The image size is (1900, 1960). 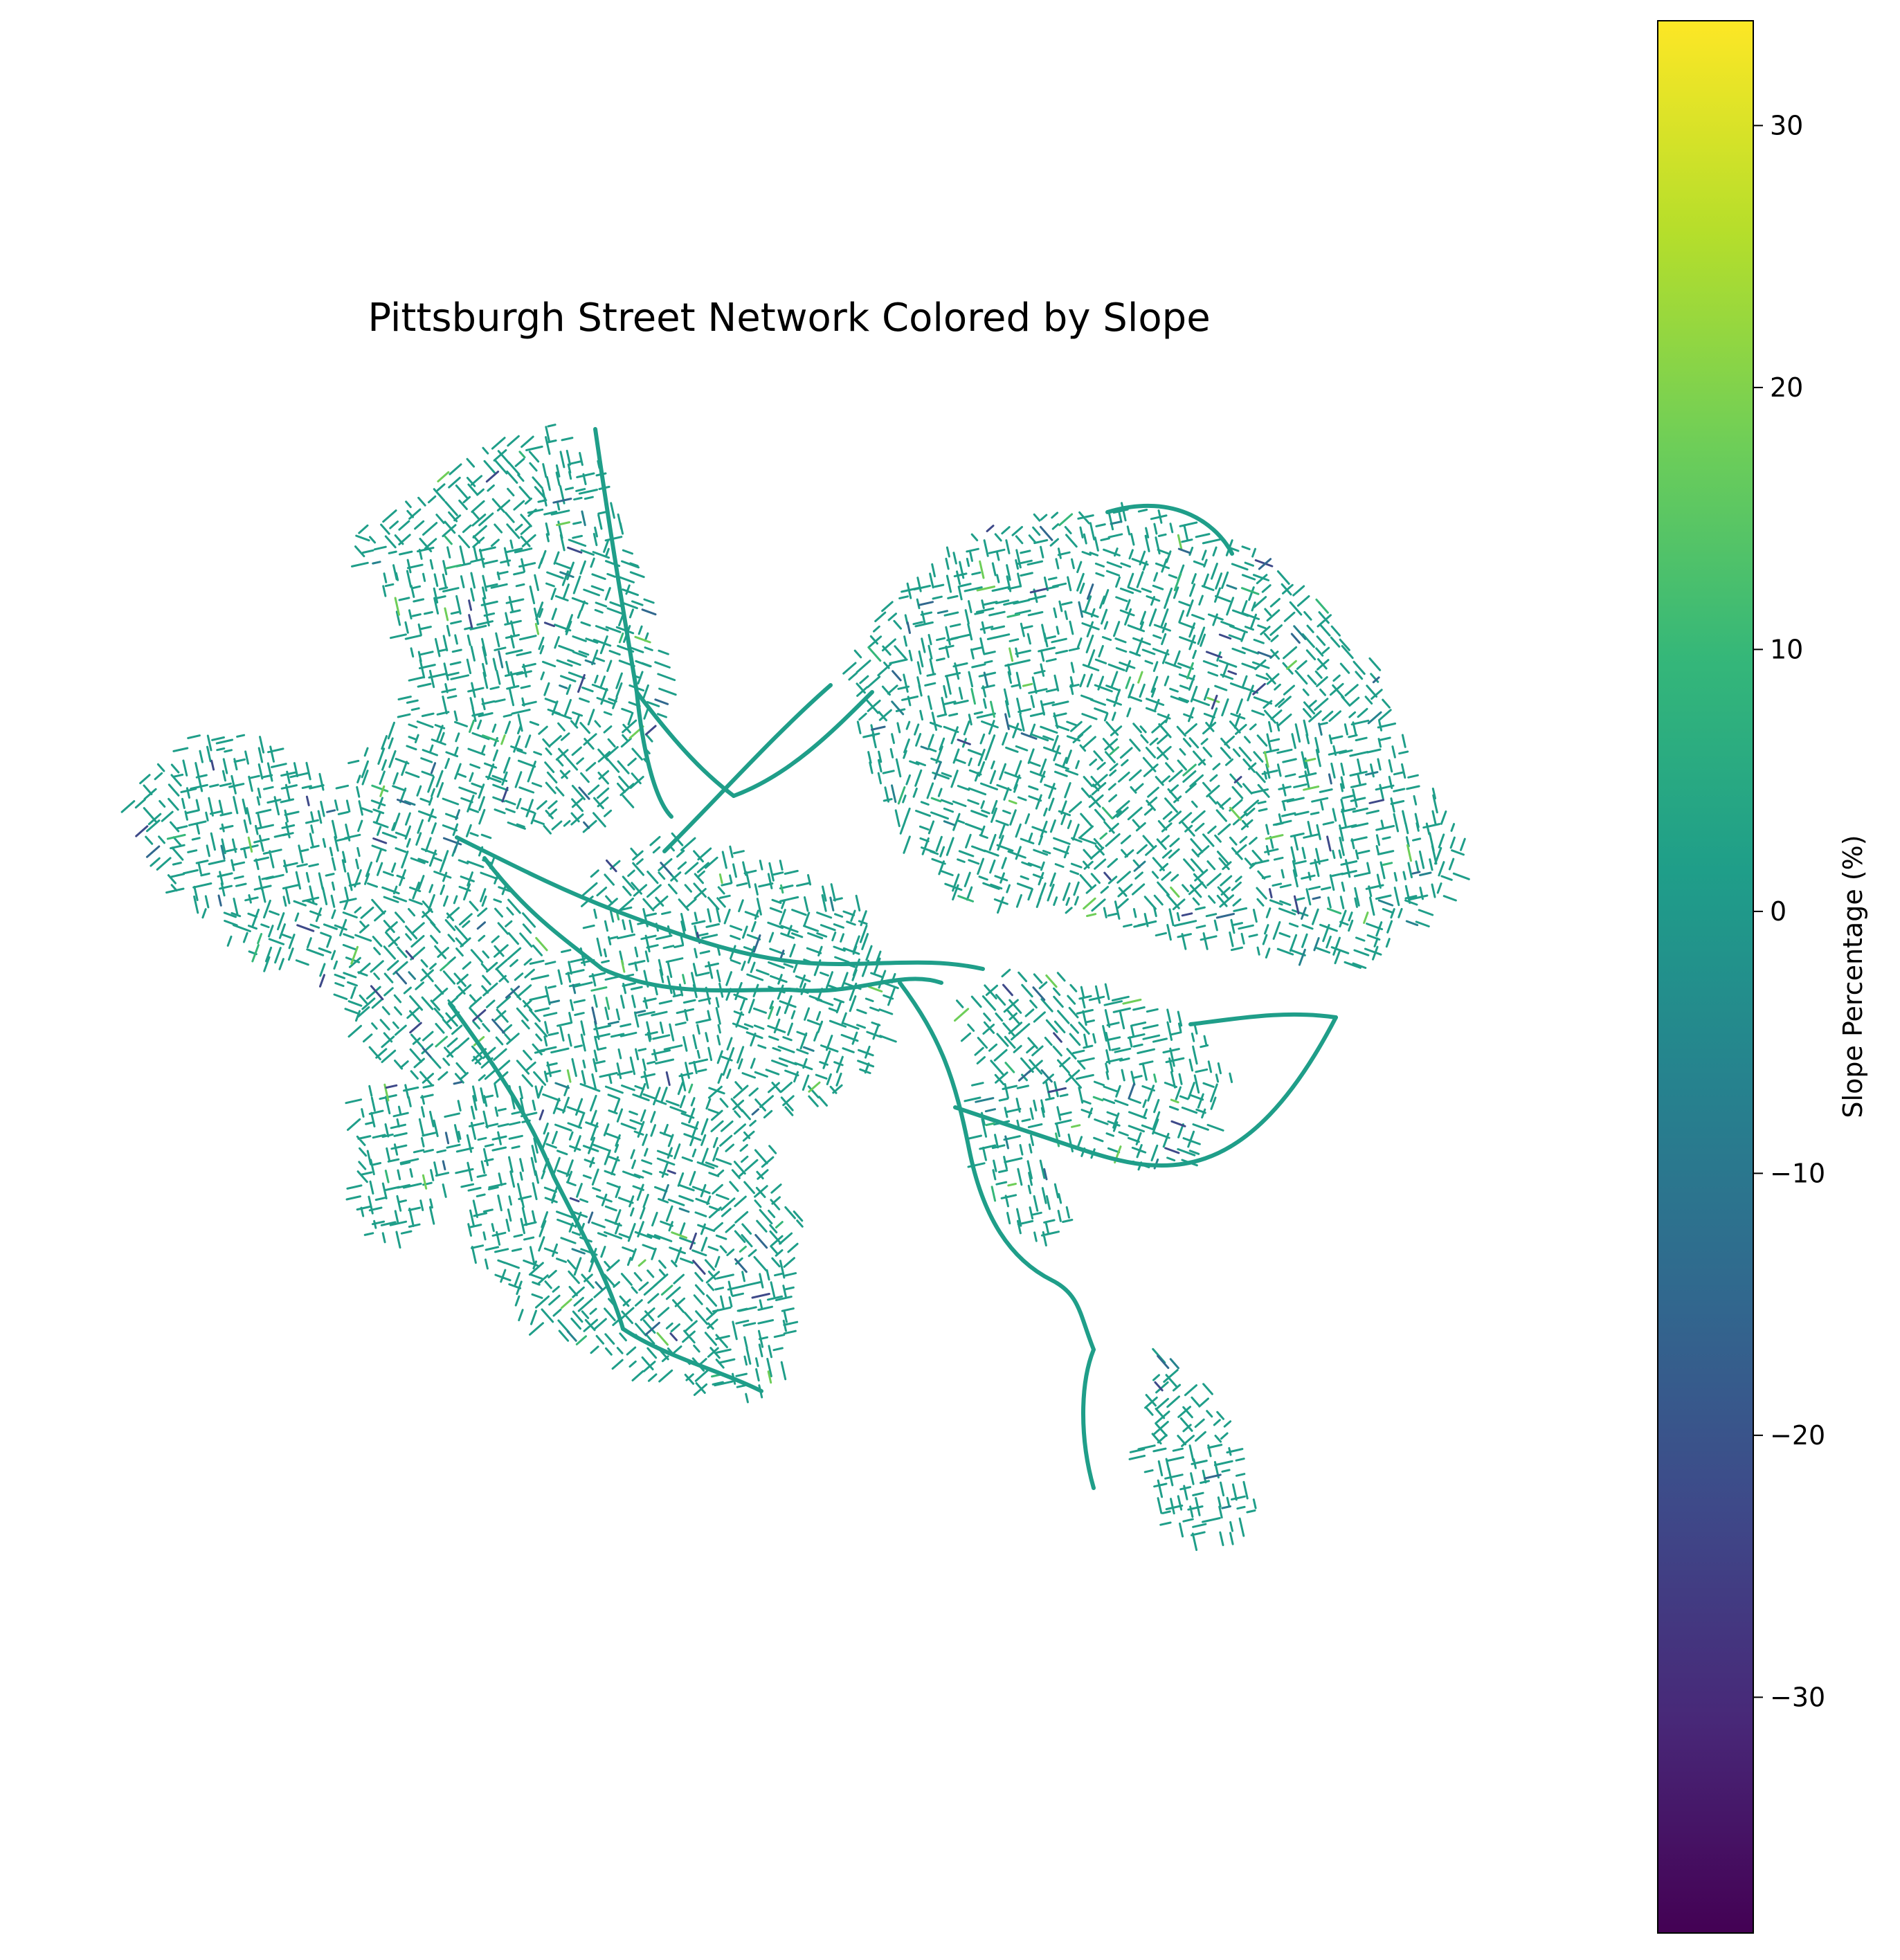 What do you see at coordinates (1797, 1697) in the screenshot?
I see `colorbar-tick-label: −30` at bounding box center [1797, 1697].